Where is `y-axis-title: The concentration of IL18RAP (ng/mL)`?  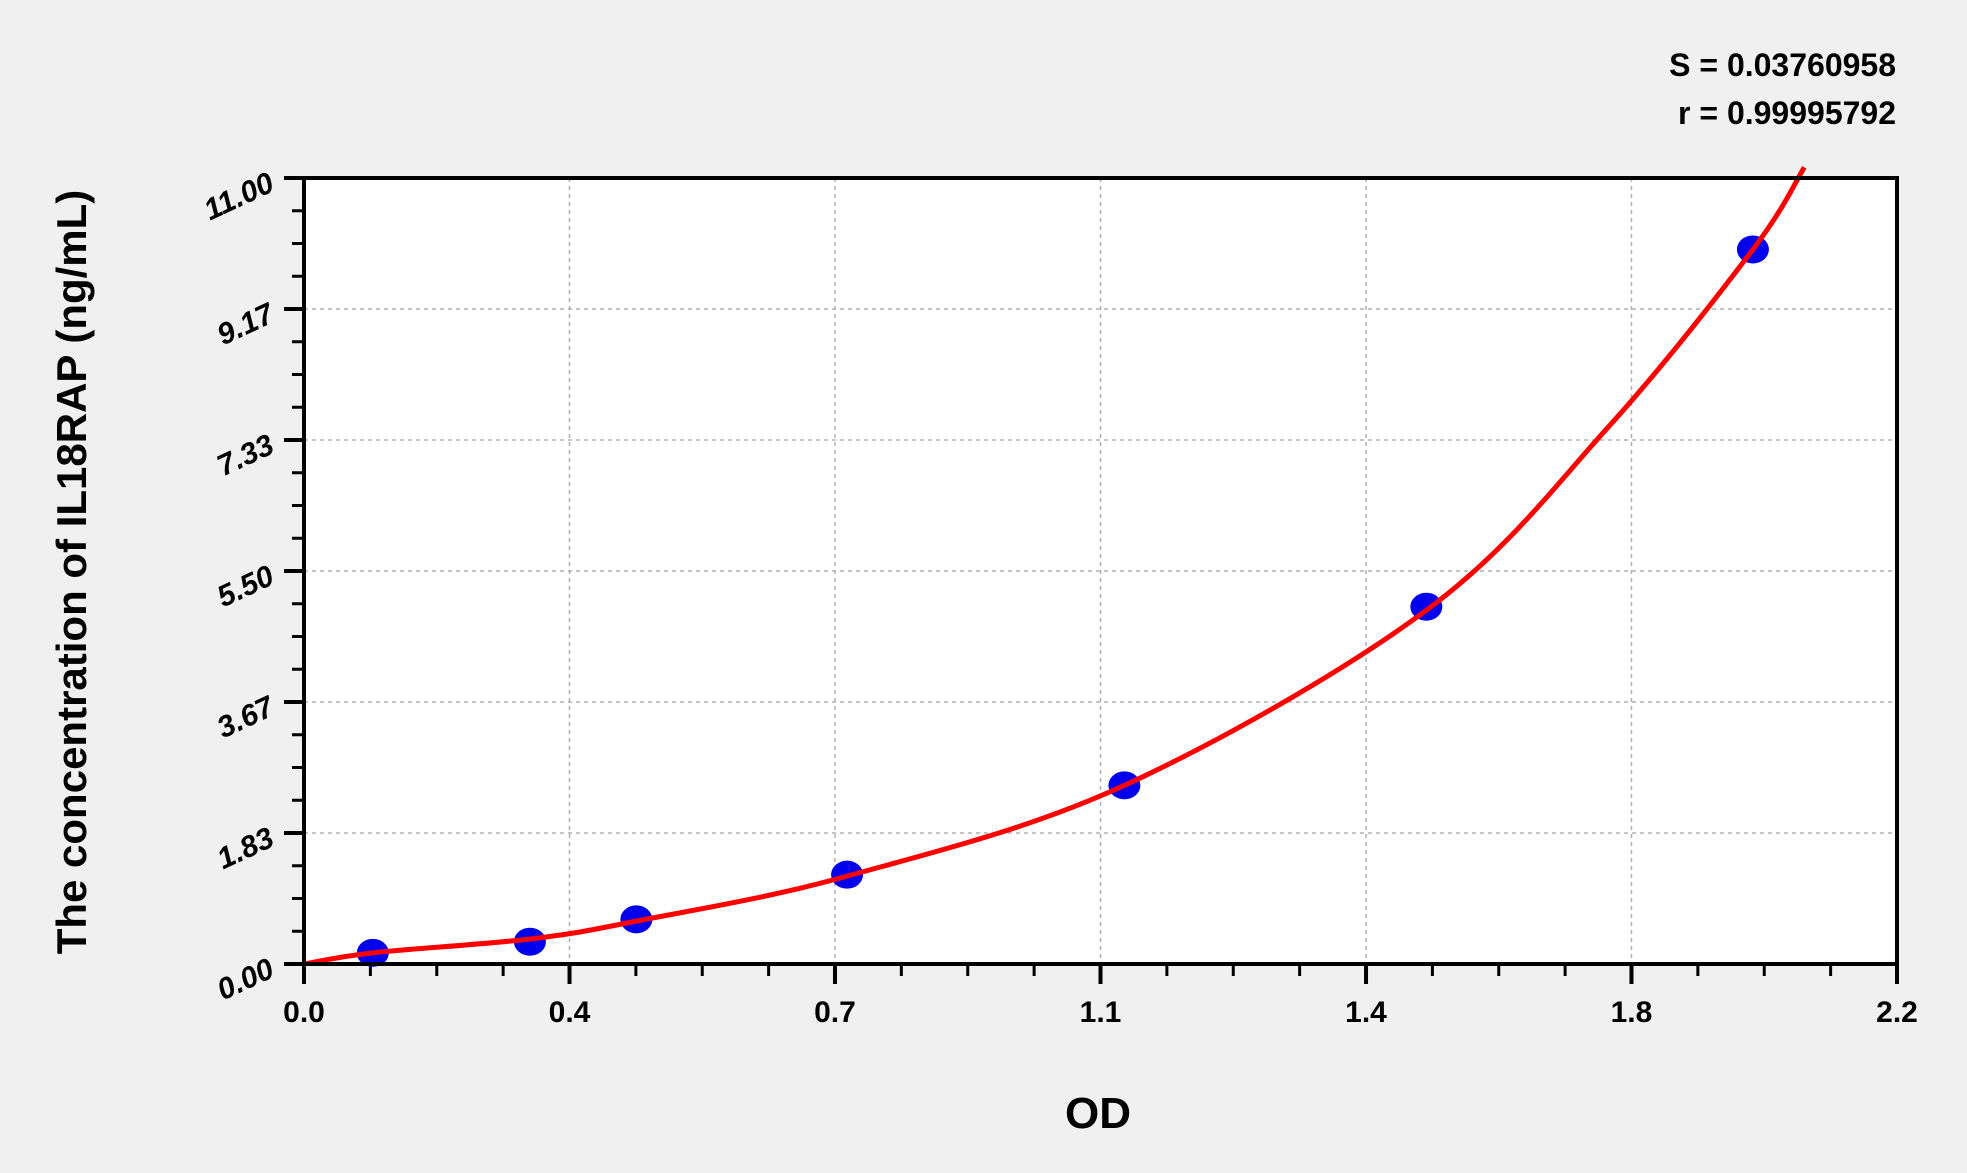 y-axis-title: The concentration of IL18RAP (ng/mL) is located at coordinates (71, 572).